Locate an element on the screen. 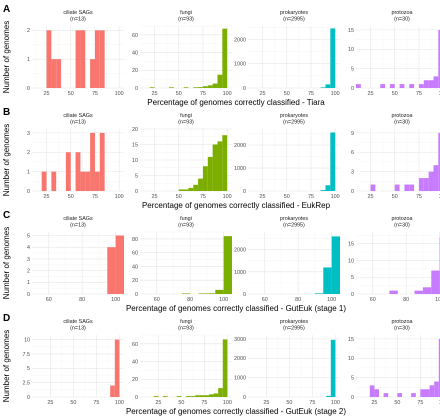 Image resolution: width=440 pixels, height=416 pixels. panel-ciliate-sags: ciliate SAGs(n=13) 25 50 75 100 0 2.5 5 7.5 10 is located at coordinates (73, 362).